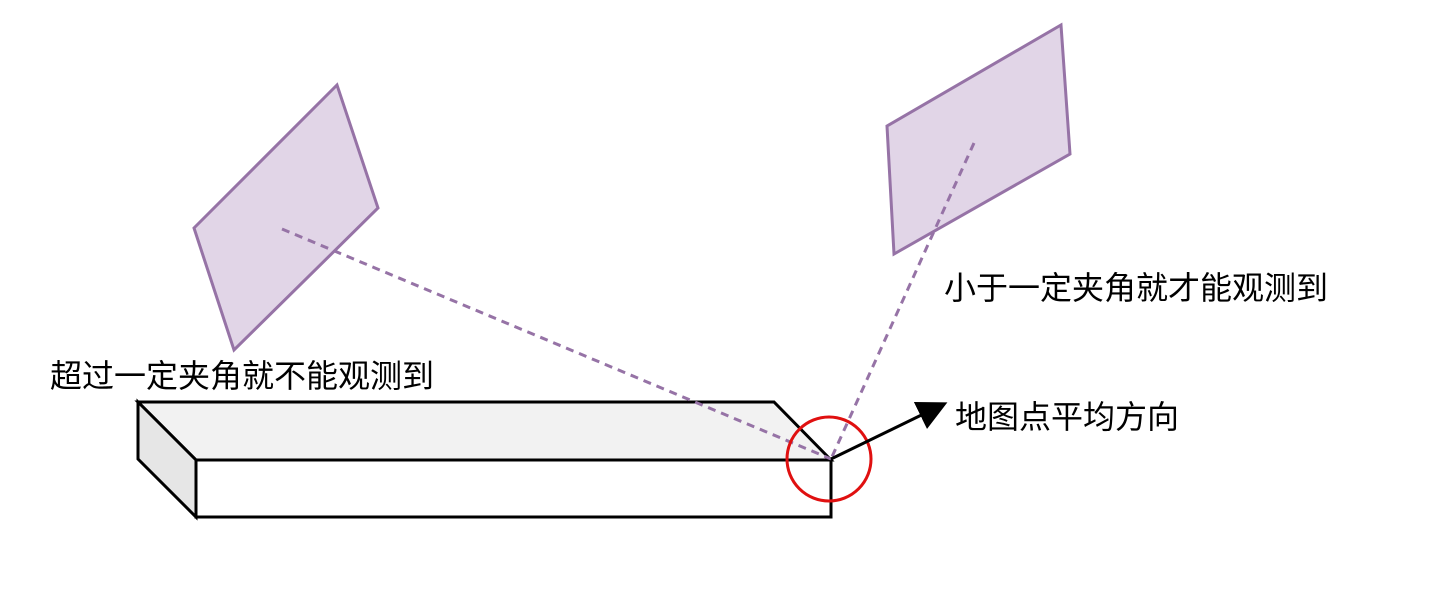 The width and height of the screenshot is (1448, 590). What do you see at coordinates (1067, 417) in the screenshot?
I see `map-point-normal-label: 地图点平均方向` at bounding box center [1067, 417].